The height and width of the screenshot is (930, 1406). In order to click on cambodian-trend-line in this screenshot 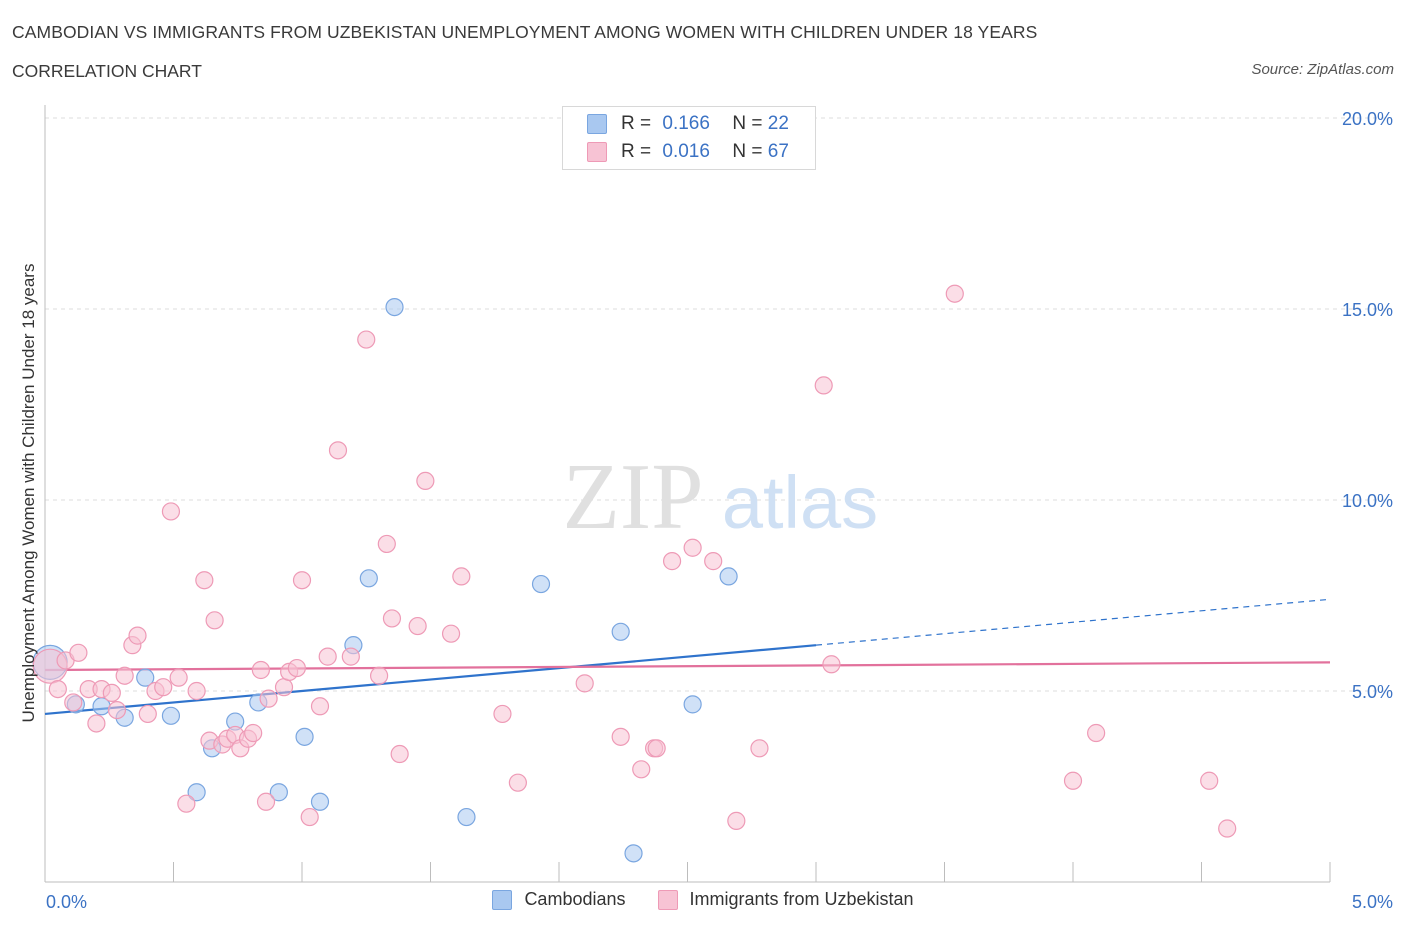, I will do `click(430, 680)`.